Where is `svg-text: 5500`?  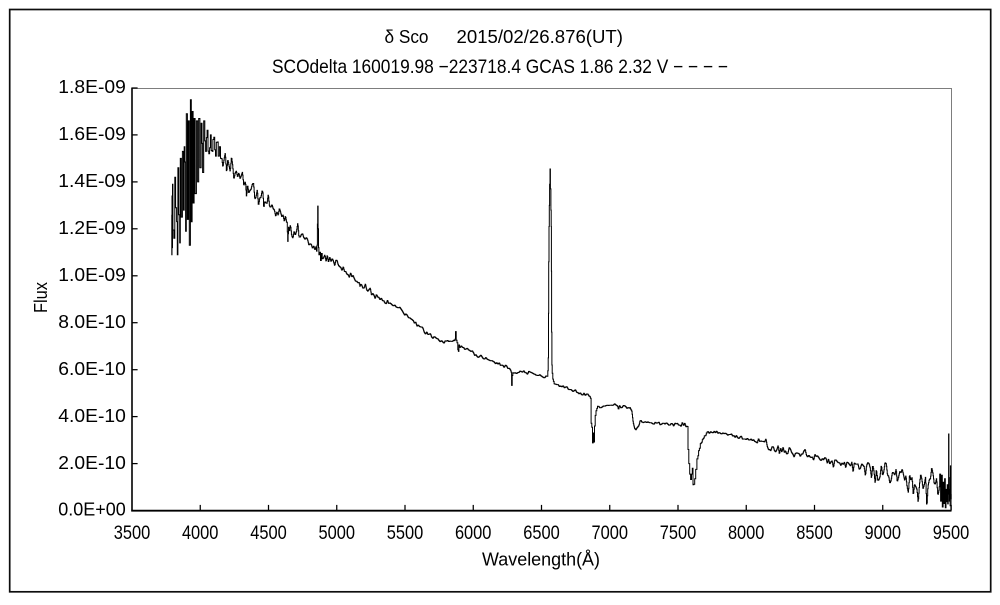
svg-text: 5500 is located at coordinates (405, 533).